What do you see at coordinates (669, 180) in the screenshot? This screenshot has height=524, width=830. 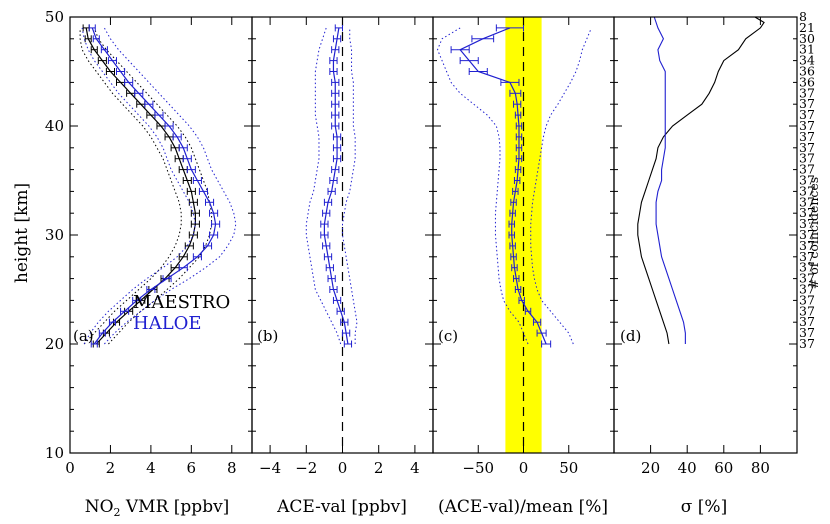 I see `panel-d-series-haloe-line` at bounding box center [669, 180].